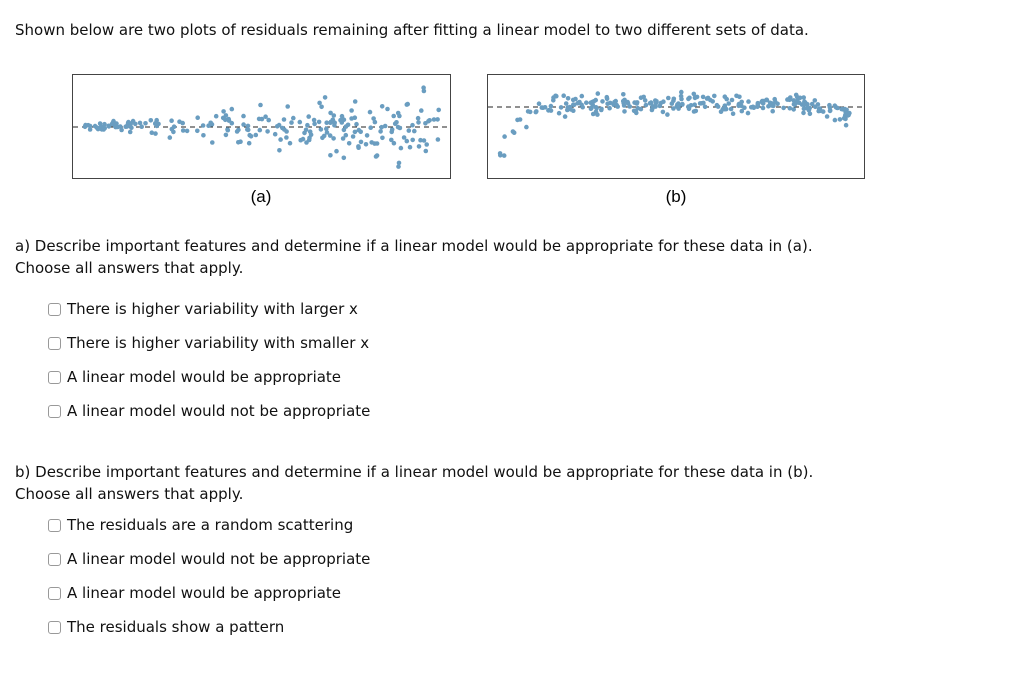 The width and height of the screenshot is (1024, 698). What do you see at coordinates (166, 627) in the screenshot?
I see `option: The residuals show a pattern` at bounding box center [166, 627].